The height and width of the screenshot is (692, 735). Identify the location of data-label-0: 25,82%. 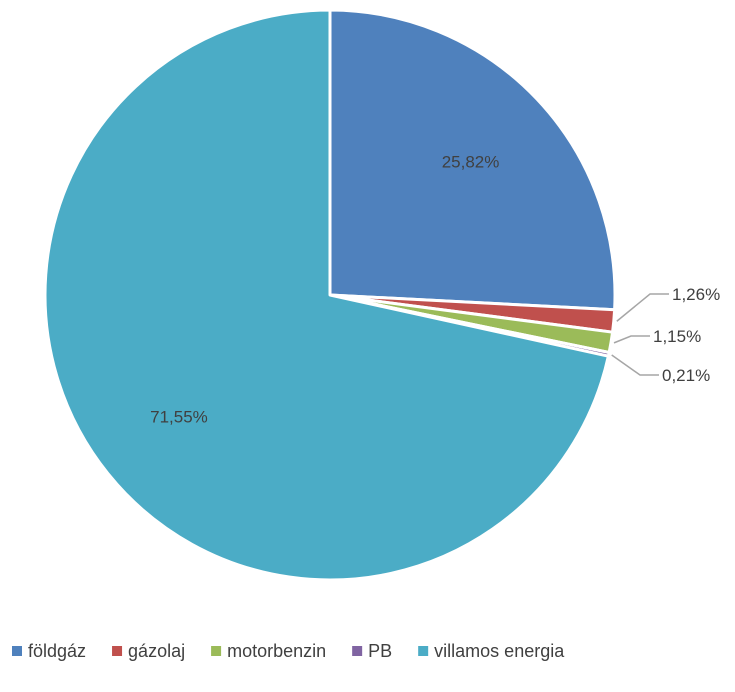
(471, 162).